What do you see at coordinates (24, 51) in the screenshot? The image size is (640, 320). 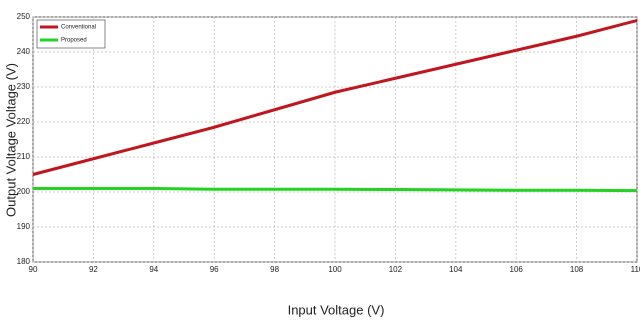 I see `y-tick-label: 240` at bounding box center [24, 51].